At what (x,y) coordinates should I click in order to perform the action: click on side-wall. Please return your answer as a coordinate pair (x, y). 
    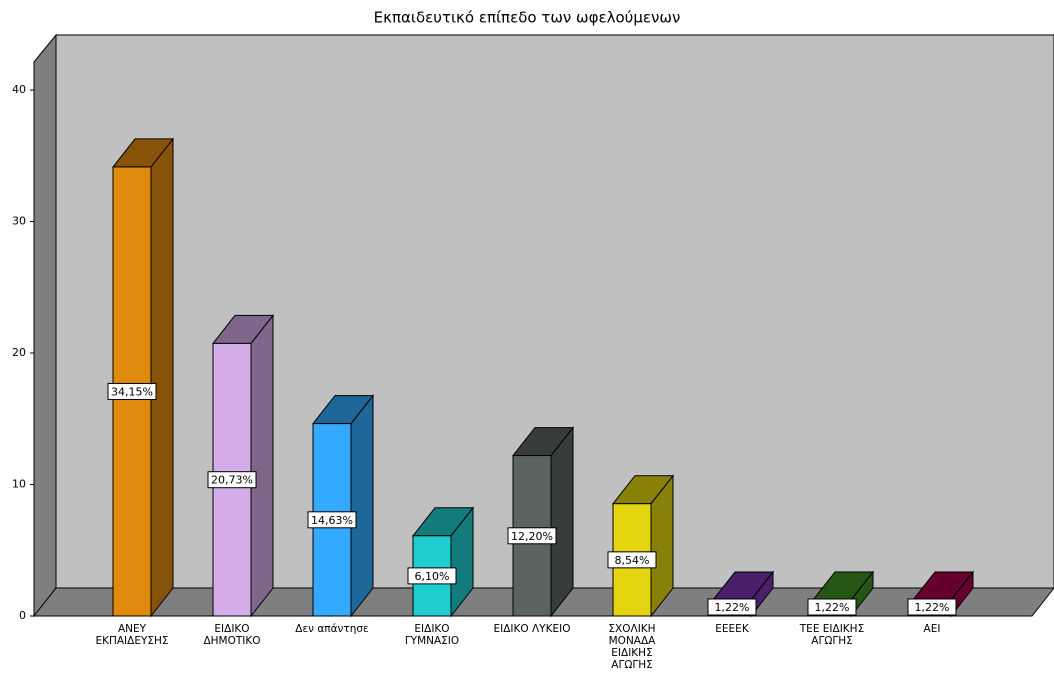
    Looking at the image, I should click on (45, 325).